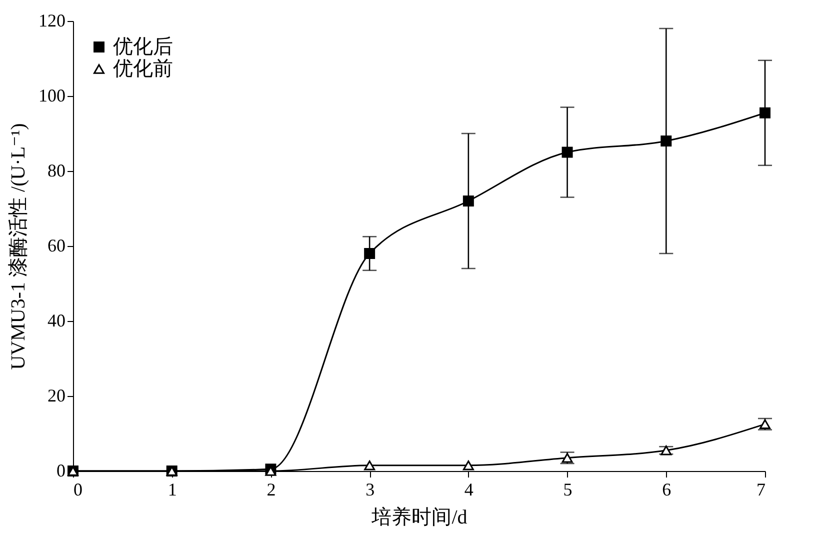  Describe the element at coordinates (469, 490) in the screenshot. I see `x-tick-label: 4` at that location.